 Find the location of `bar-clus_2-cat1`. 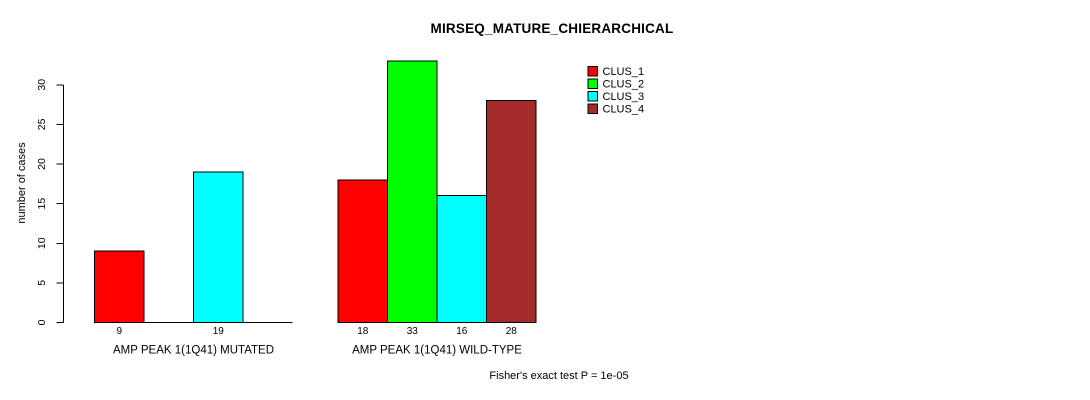

bar-clus_2-cat1 is located at coordinates (412, 191).